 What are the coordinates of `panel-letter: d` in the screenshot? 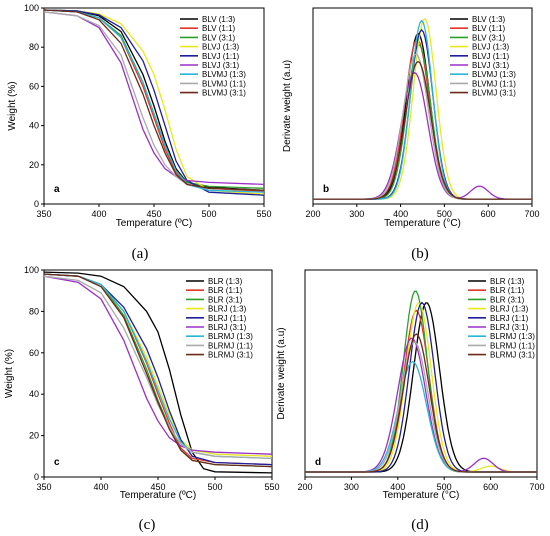 It's located at (318, 462).